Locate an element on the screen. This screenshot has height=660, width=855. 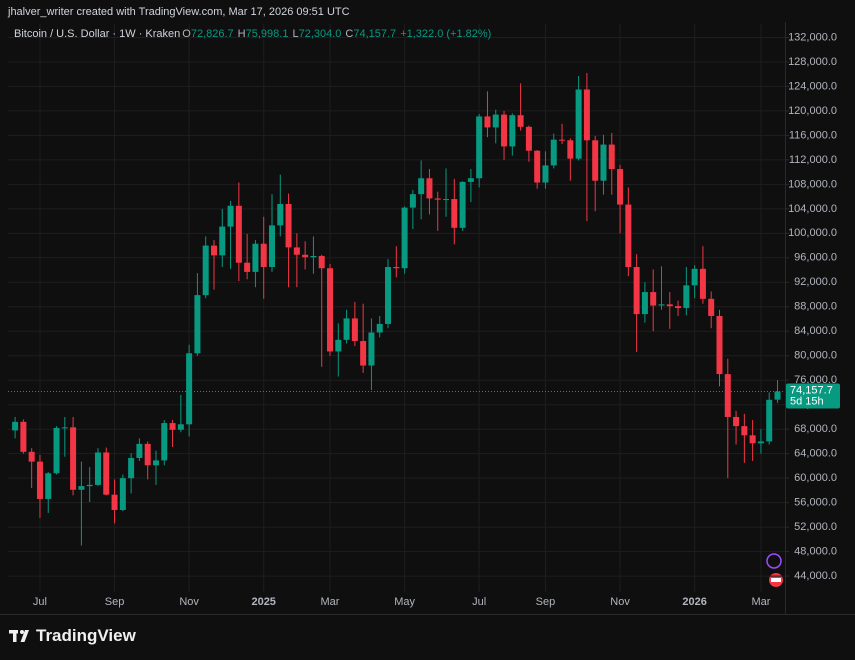
legend-value: 74,157.7 is located at coordinates (374, 34).